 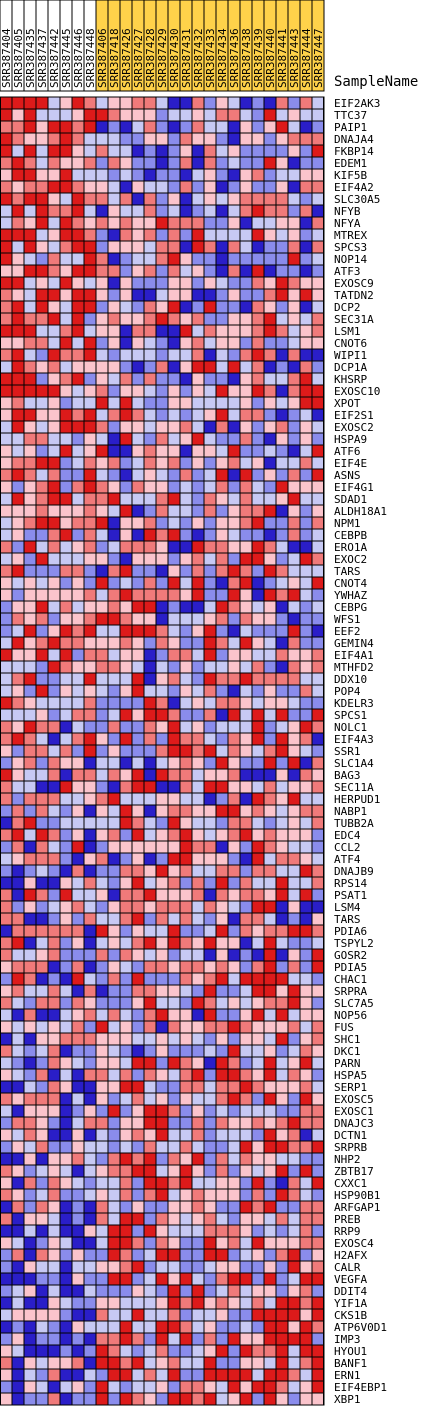 What do you see at coordinates (350, 883) in the screenshot?
I see `row-label: RPS14` at bounding box center [350, 883].